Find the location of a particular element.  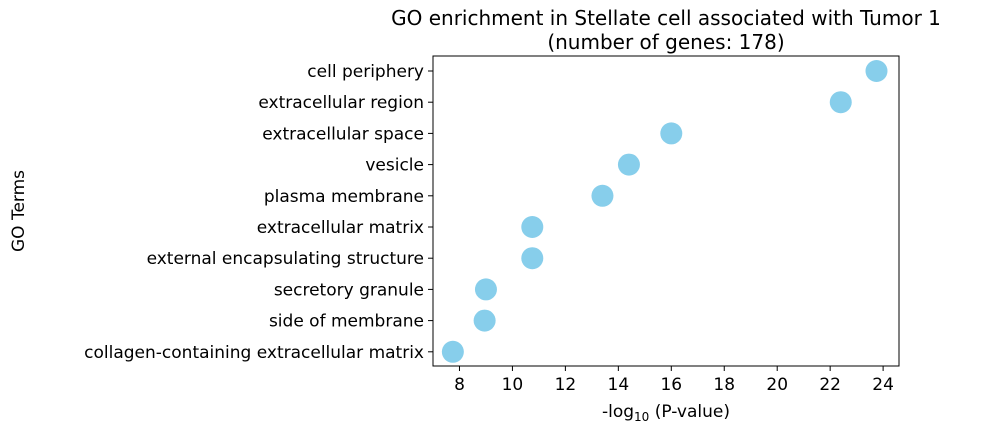

x-tick-label: 18 is located at coordinates (724, 385).